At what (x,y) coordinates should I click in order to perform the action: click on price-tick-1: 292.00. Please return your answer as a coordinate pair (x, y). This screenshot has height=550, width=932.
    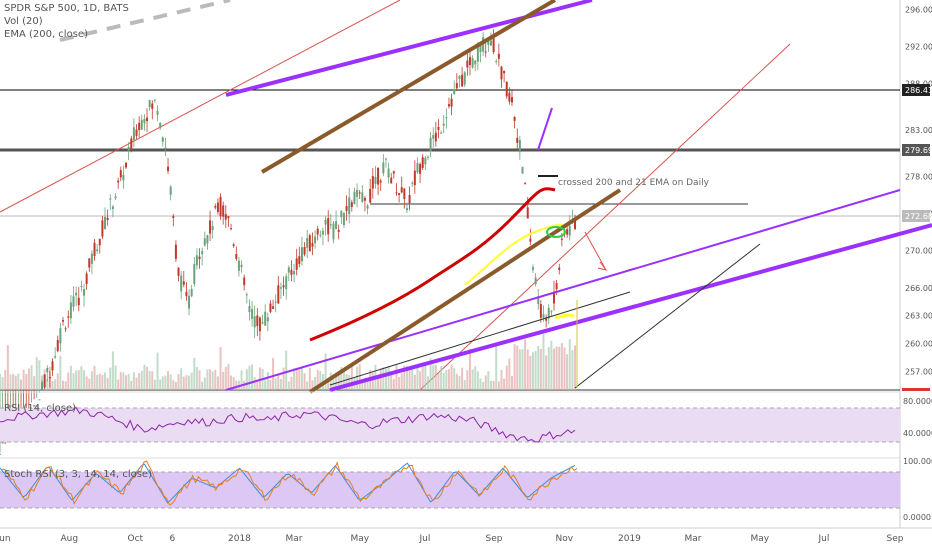
    Looking at the image, I should click on (918, 46).